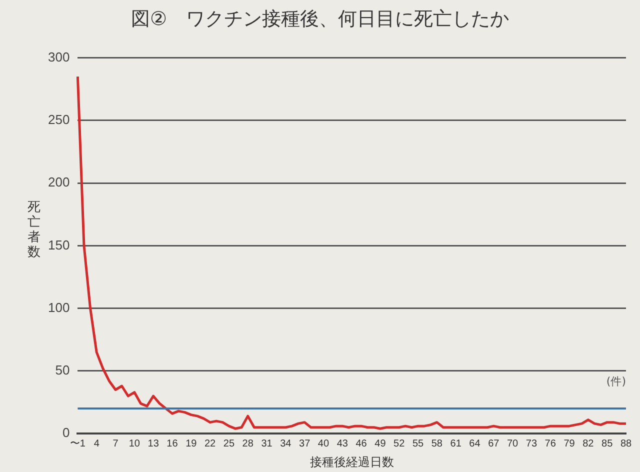 Image resolution: width=640 pixels, height=472 pixels. I want to click on x-tick-label: 4, so click(97, 444).